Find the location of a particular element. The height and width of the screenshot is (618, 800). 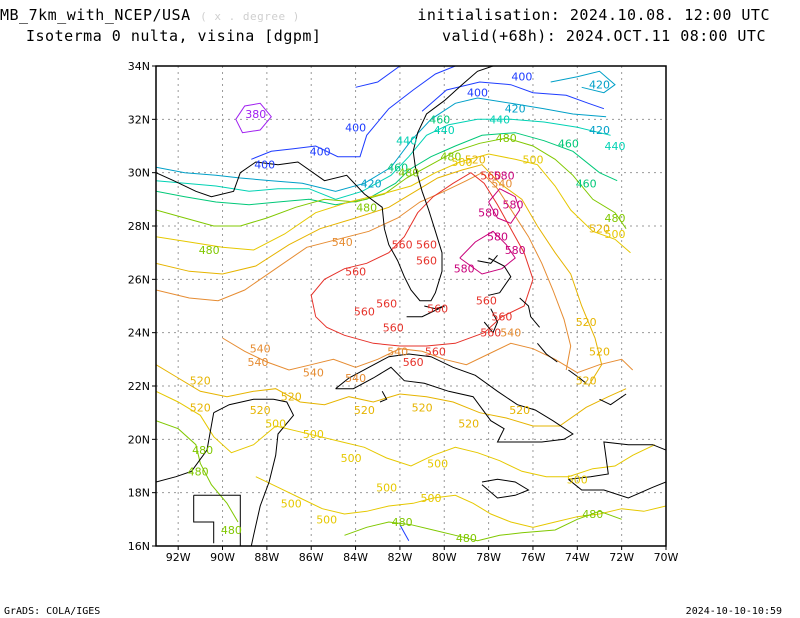

map-title: Isoterma 0 nulta, visina [dgpm] is located at coordinates (174, 36).